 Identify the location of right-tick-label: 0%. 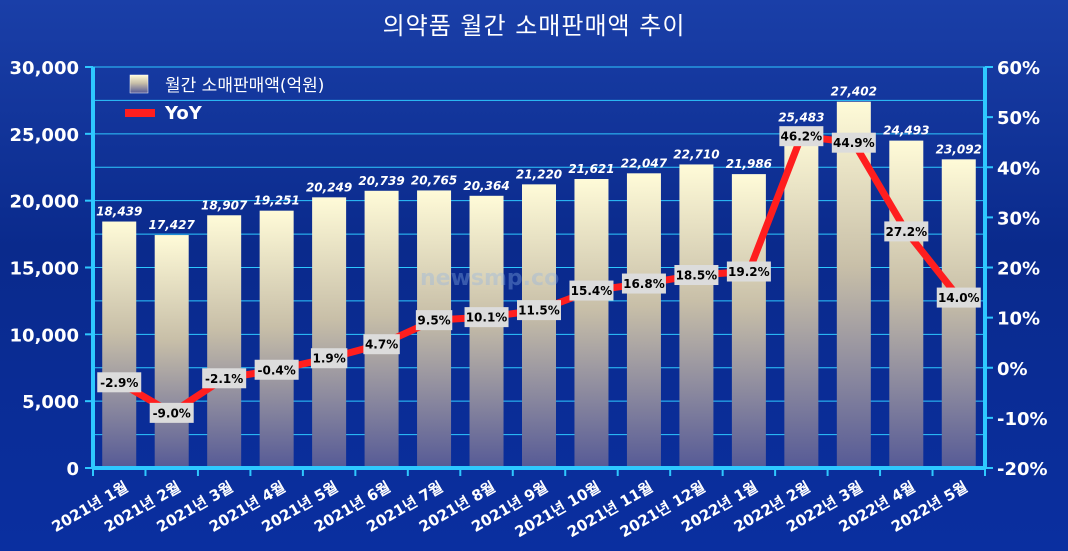
(1012, 369).